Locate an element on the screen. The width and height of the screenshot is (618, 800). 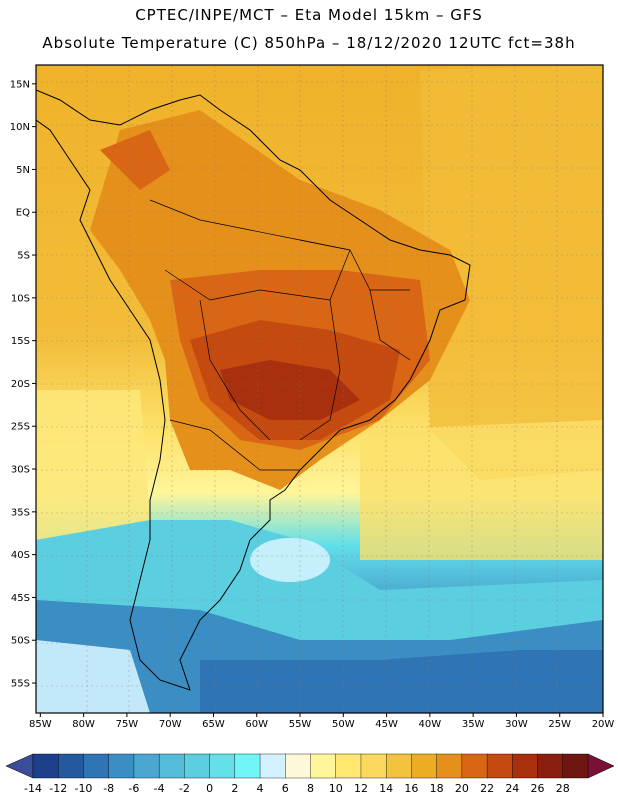
colorbar-max-arrow is located at coordinates (601, 766).